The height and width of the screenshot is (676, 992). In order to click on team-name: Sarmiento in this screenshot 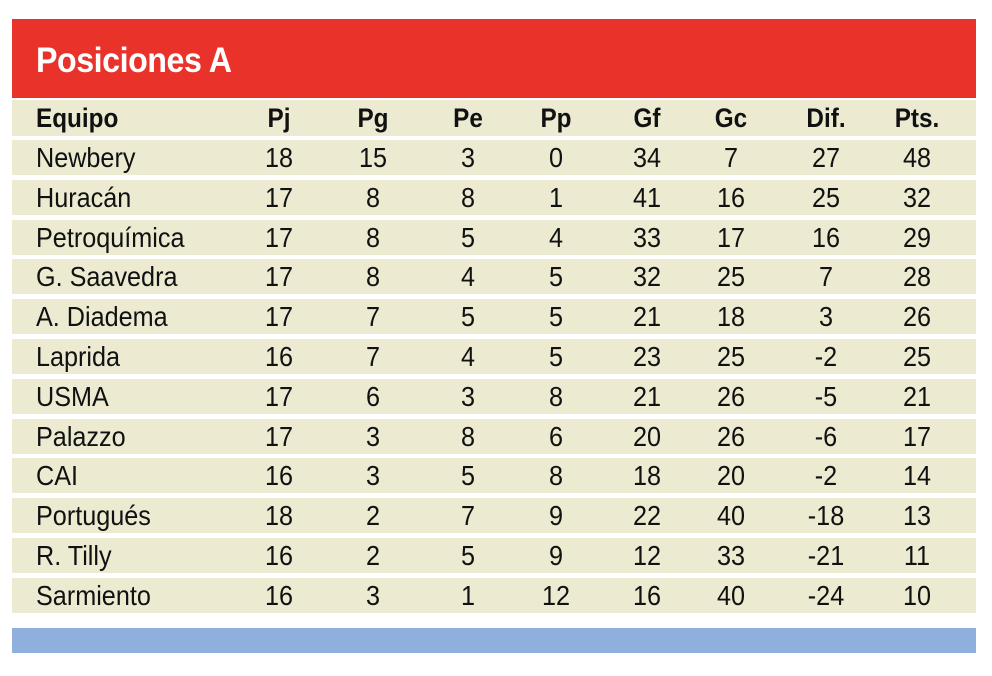, I will do `click(93, 595)`.